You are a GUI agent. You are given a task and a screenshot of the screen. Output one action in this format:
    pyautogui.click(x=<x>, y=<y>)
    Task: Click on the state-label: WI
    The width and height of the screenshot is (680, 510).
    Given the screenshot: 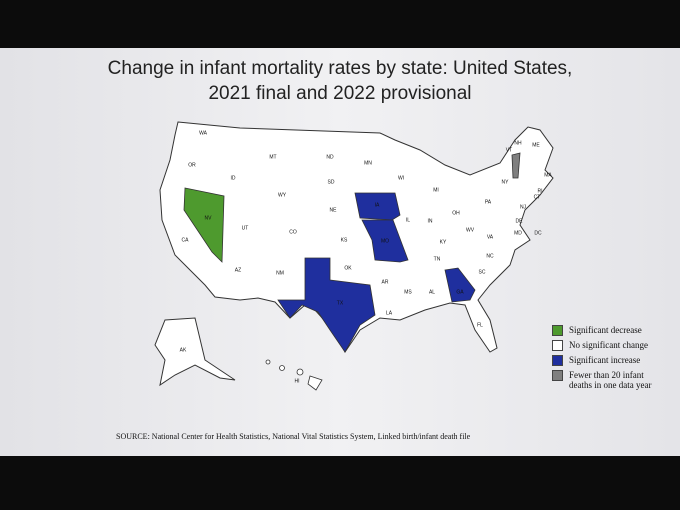 What is the action you would take?
    pyautogui.click(x=401, y=178)
    